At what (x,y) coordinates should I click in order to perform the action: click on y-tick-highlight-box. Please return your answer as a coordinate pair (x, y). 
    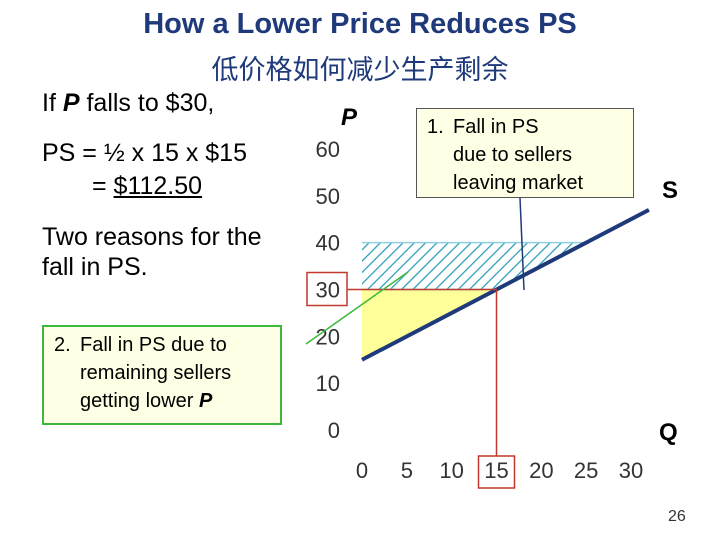
    Looking at the image, I should click on (327, 289).